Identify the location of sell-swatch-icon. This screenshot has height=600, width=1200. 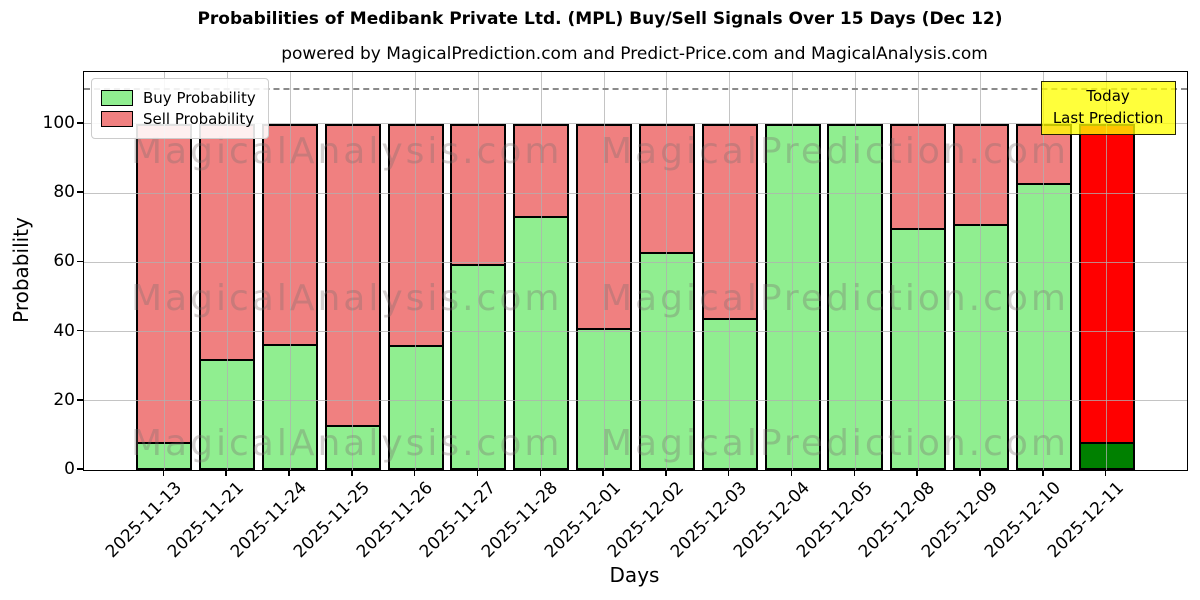
(117, 119).